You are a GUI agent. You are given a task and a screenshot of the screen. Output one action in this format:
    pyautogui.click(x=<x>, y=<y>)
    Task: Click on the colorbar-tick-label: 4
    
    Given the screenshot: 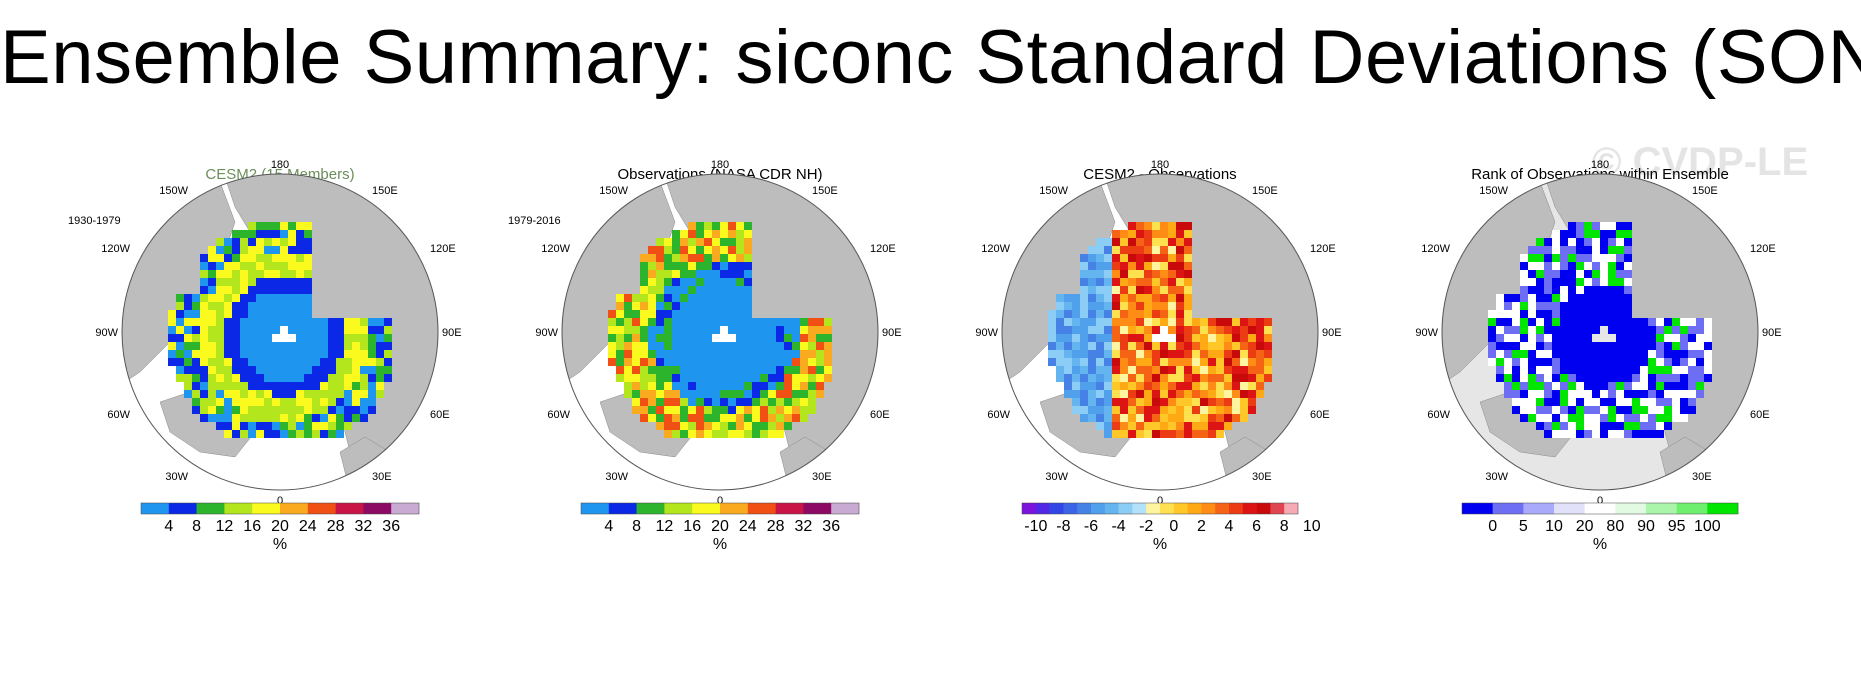 What is the action you would take?
    pyautogui.click(x=608, y=526)
    